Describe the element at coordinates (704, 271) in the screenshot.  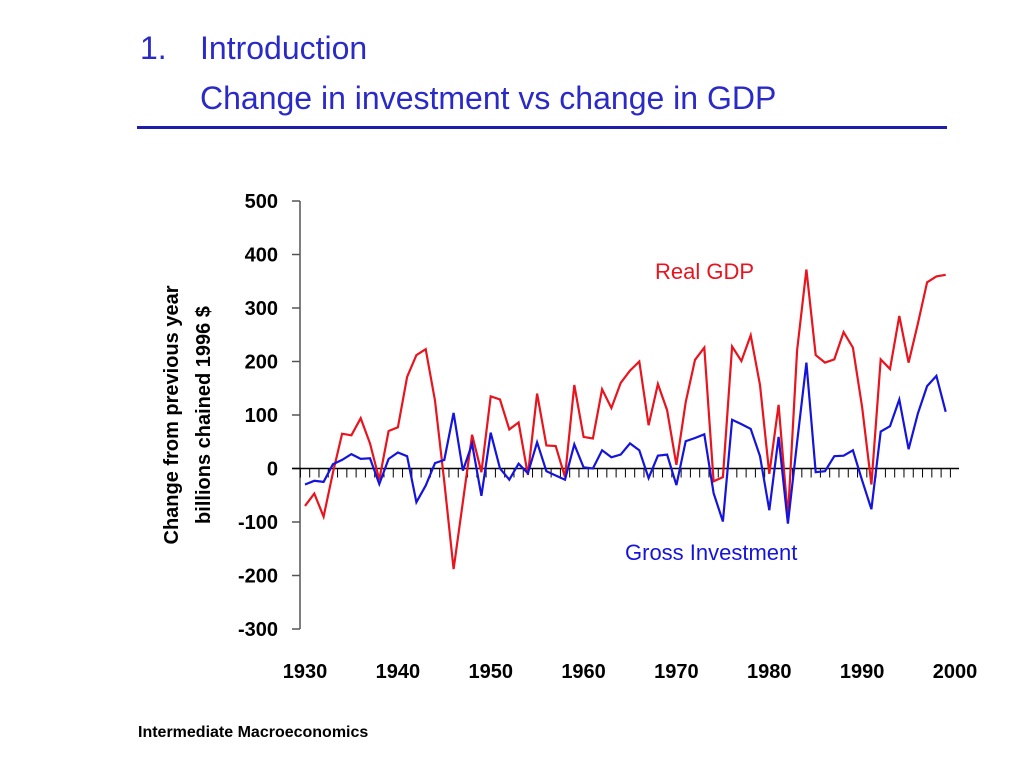
I see `series-label-real-gdp: Real GDP` at that location.